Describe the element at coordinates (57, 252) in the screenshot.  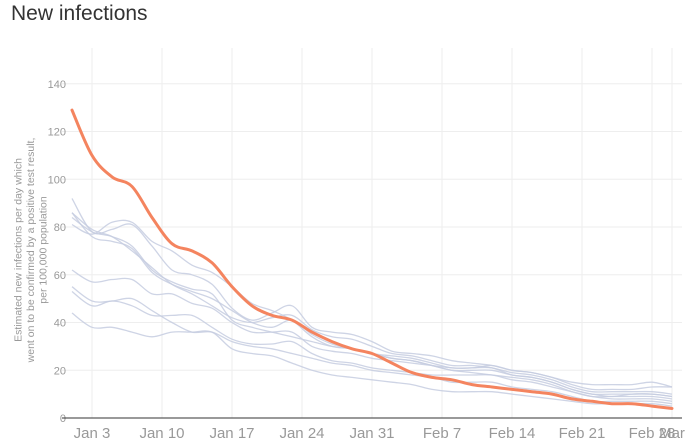
I see `y-axis-ticks: 0 20 40 60 80 100 120 140` at that location.